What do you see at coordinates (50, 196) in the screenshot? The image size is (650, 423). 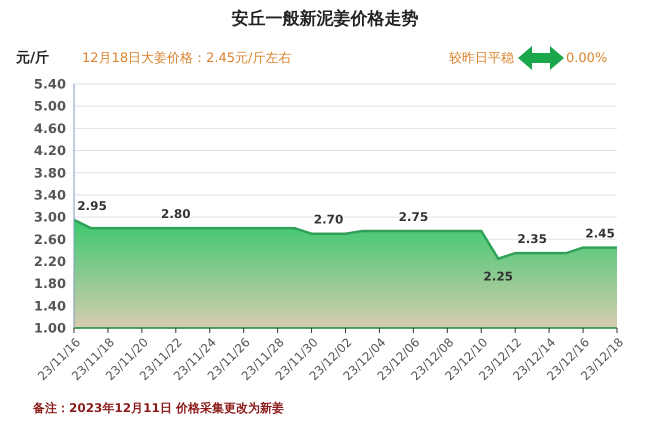 I see `y-tick-label: 3.40` at bounding box center [50, 196].